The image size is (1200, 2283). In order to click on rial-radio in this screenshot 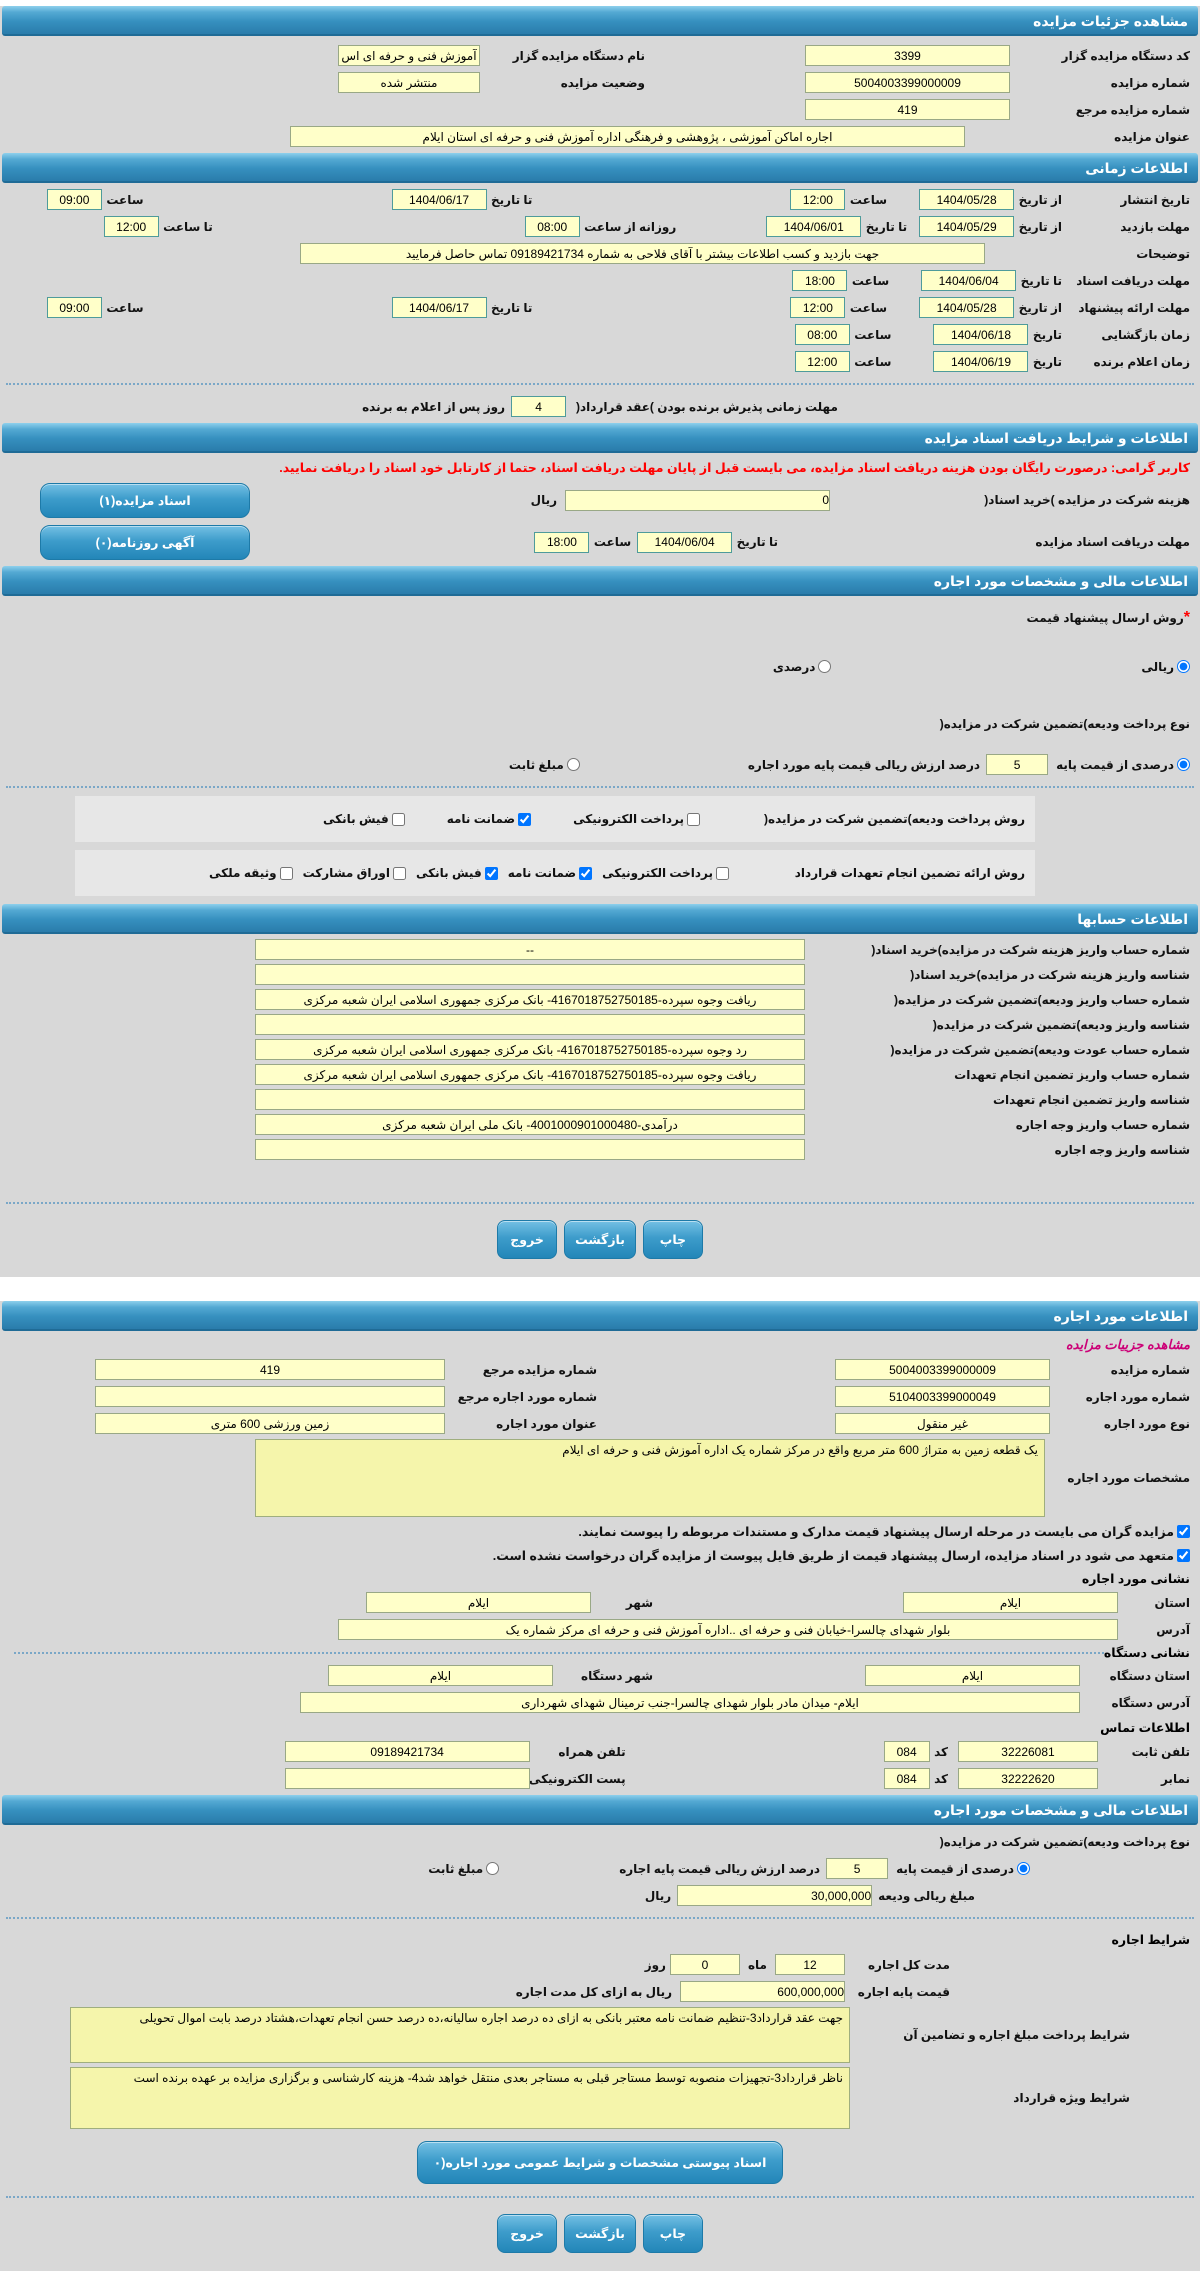, I will do `click(1183, 666)`.